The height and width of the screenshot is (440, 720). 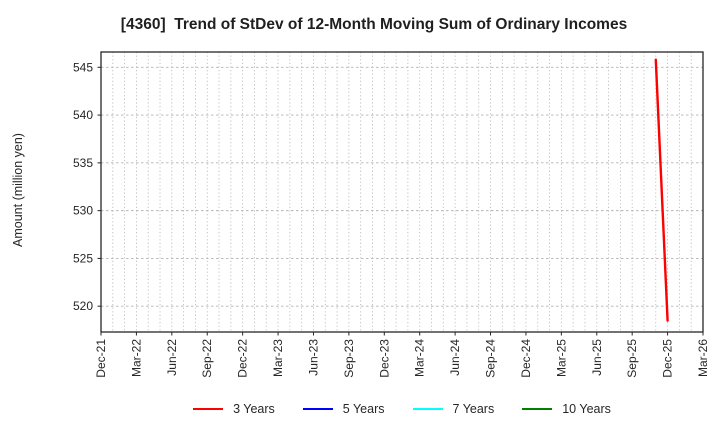 I want to click on x-tick-label: Mar-26, so click(x=703, y=358).